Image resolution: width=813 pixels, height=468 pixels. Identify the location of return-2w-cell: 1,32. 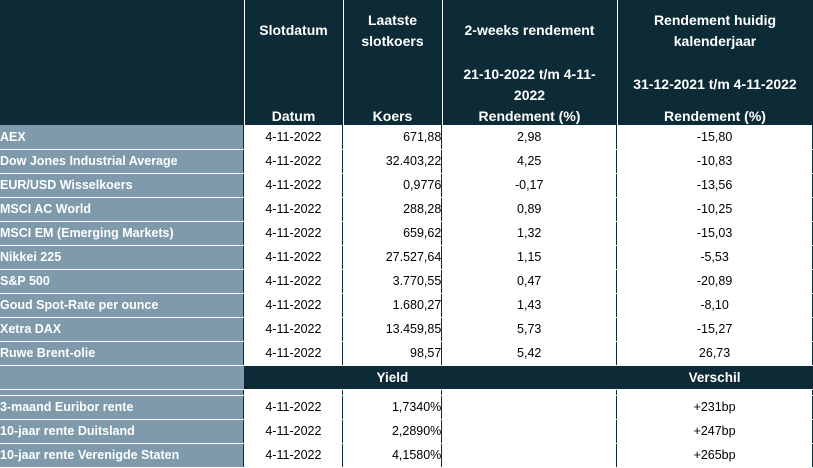
(529, 233).